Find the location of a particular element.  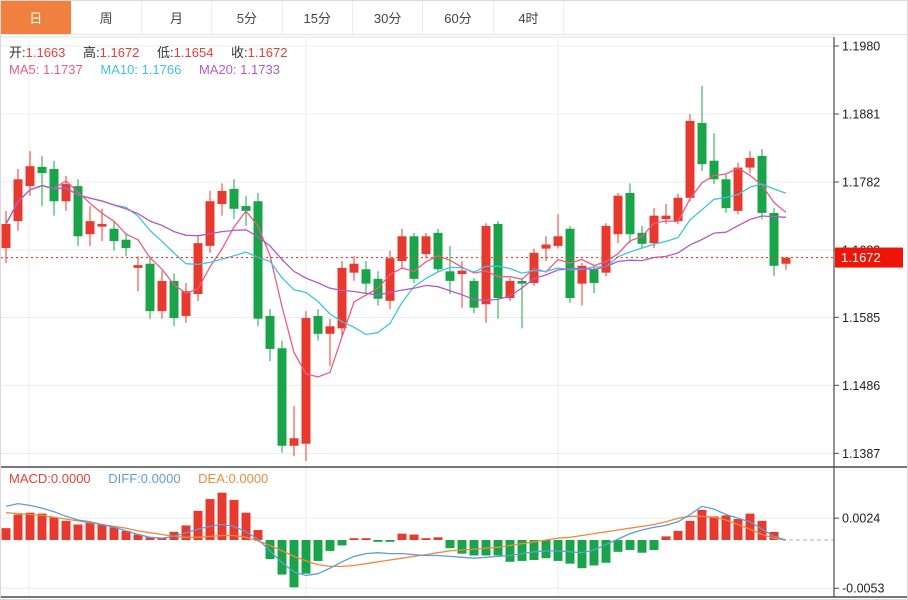

macd-lines is located at coordinates (396, 539).